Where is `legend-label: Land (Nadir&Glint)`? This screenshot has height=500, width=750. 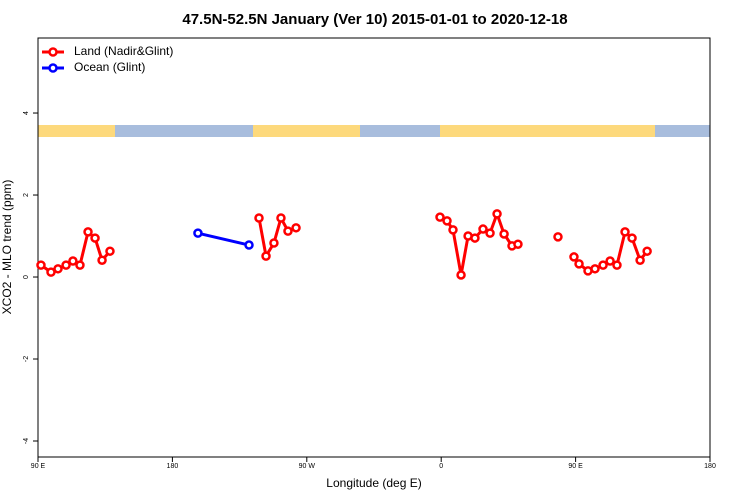 legend-label: Land (Nadir&Glint) is located at coordinates (123, 51).